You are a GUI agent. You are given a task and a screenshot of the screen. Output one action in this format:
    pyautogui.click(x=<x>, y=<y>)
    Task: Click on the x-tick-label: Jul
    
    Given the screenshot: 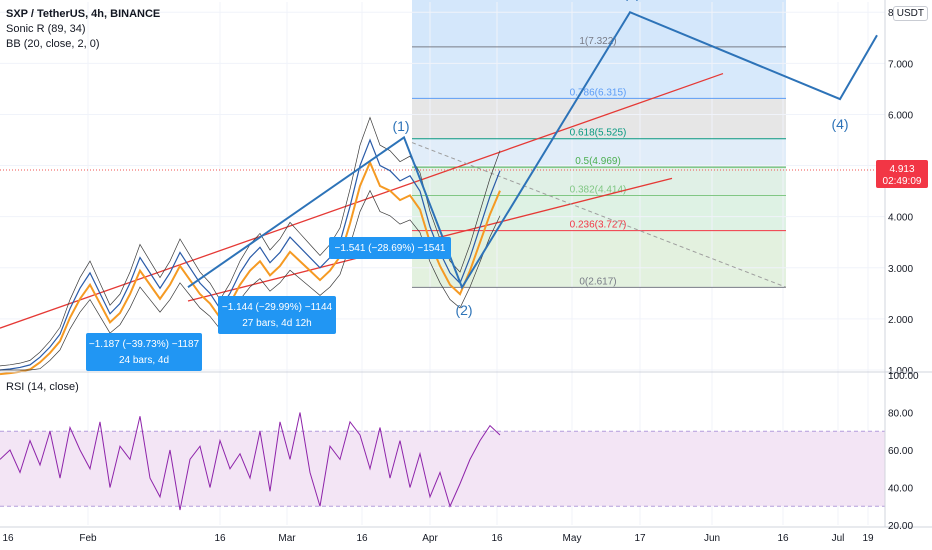 What is the action you would take?
    pyautogui.click(x=838, y=538)
    